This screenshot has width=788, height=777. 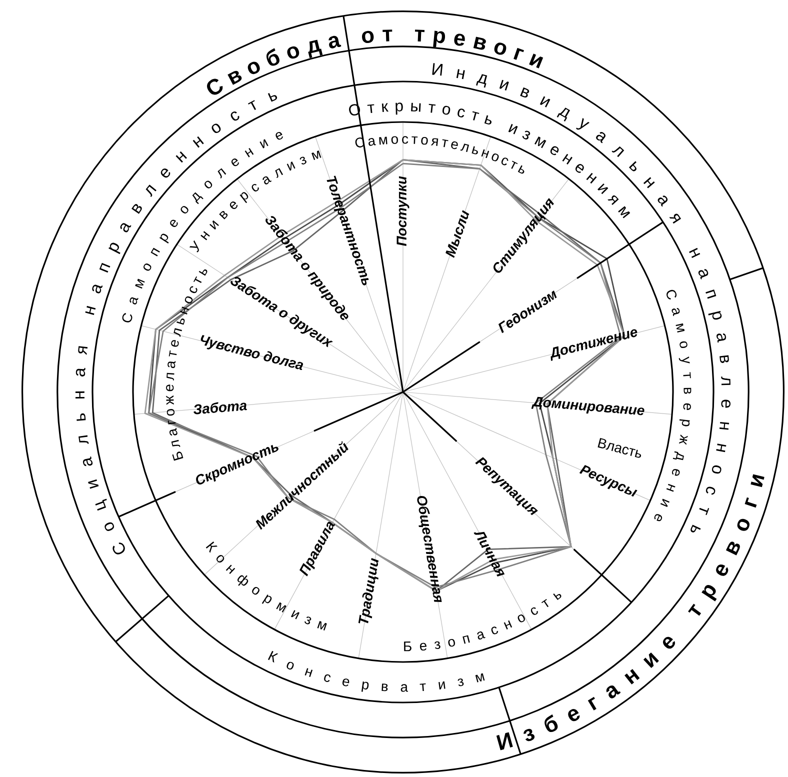 I want to click on text: ть, so click(x=482, y=117).